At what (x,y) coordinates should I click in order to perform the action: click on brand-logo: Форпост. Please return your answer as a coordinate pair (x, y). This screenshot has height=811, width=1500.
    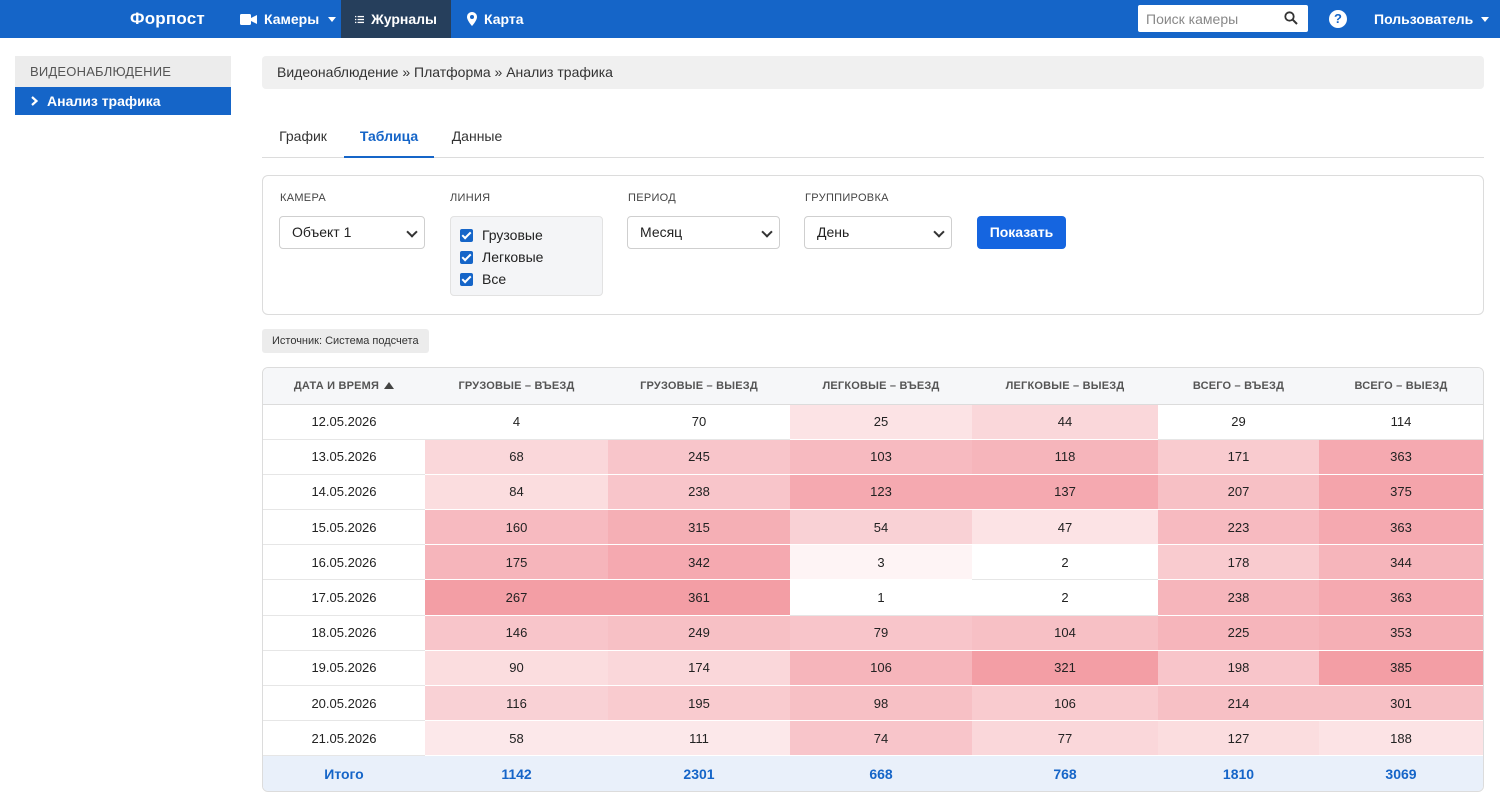
    Looking at the image, I should click on (167, 18).